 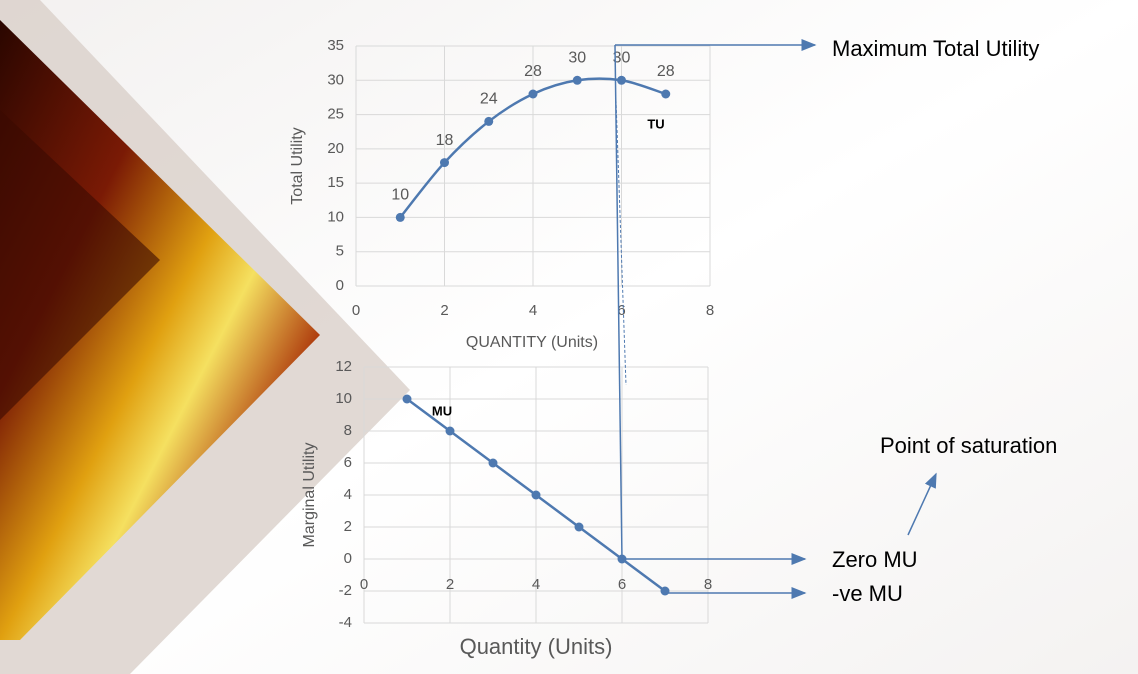 I want to click on y-axis-title: Total Utility, so click(x=297, y=165).